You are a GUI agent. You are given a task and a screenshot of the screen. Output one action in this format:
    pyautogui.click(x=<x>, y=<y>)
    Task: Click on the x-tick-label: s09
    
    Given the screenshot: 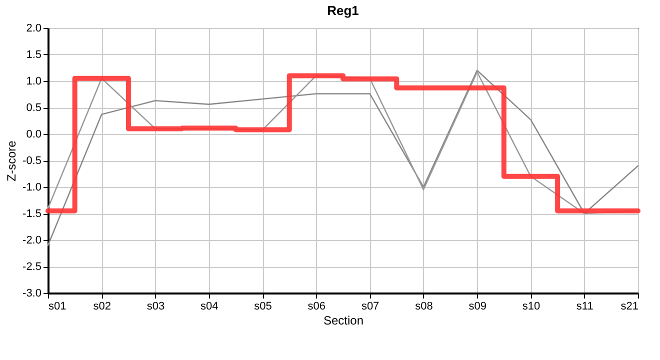 What is the action you would take?
    pyautogui.click(x=477, y=306)
    